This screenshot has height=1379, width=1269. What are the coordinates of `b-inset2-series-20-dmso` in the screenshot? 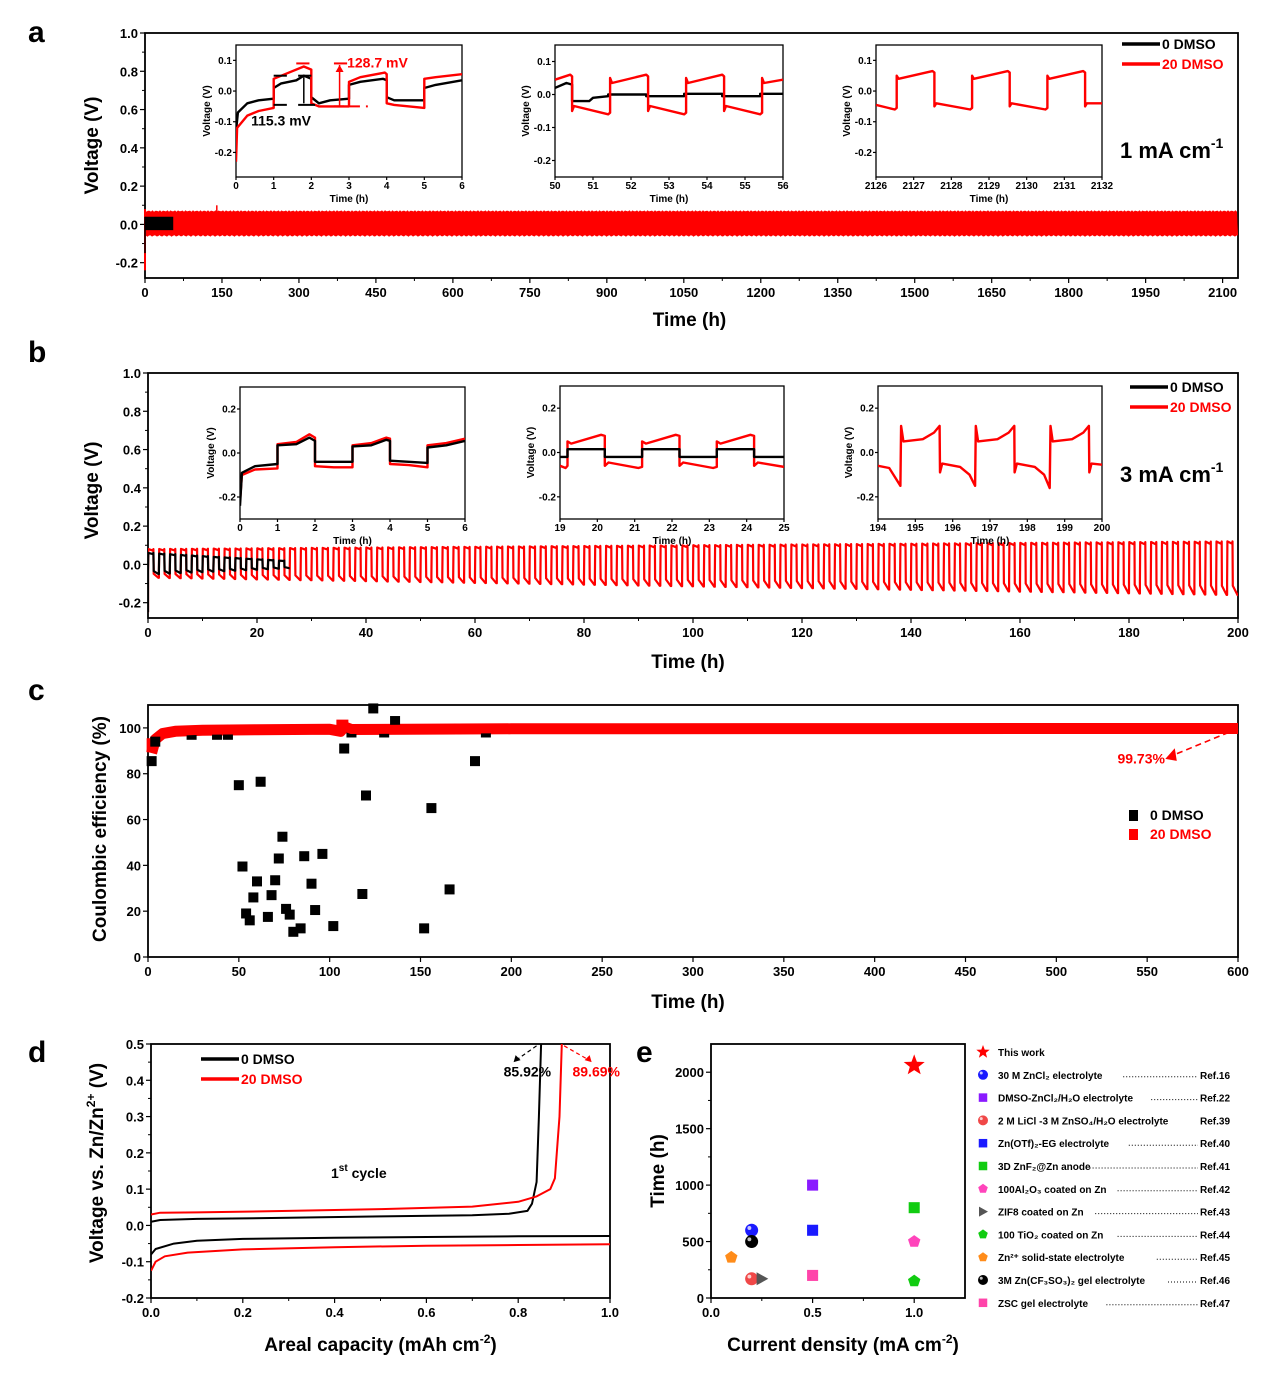 It's located at (672, 451).